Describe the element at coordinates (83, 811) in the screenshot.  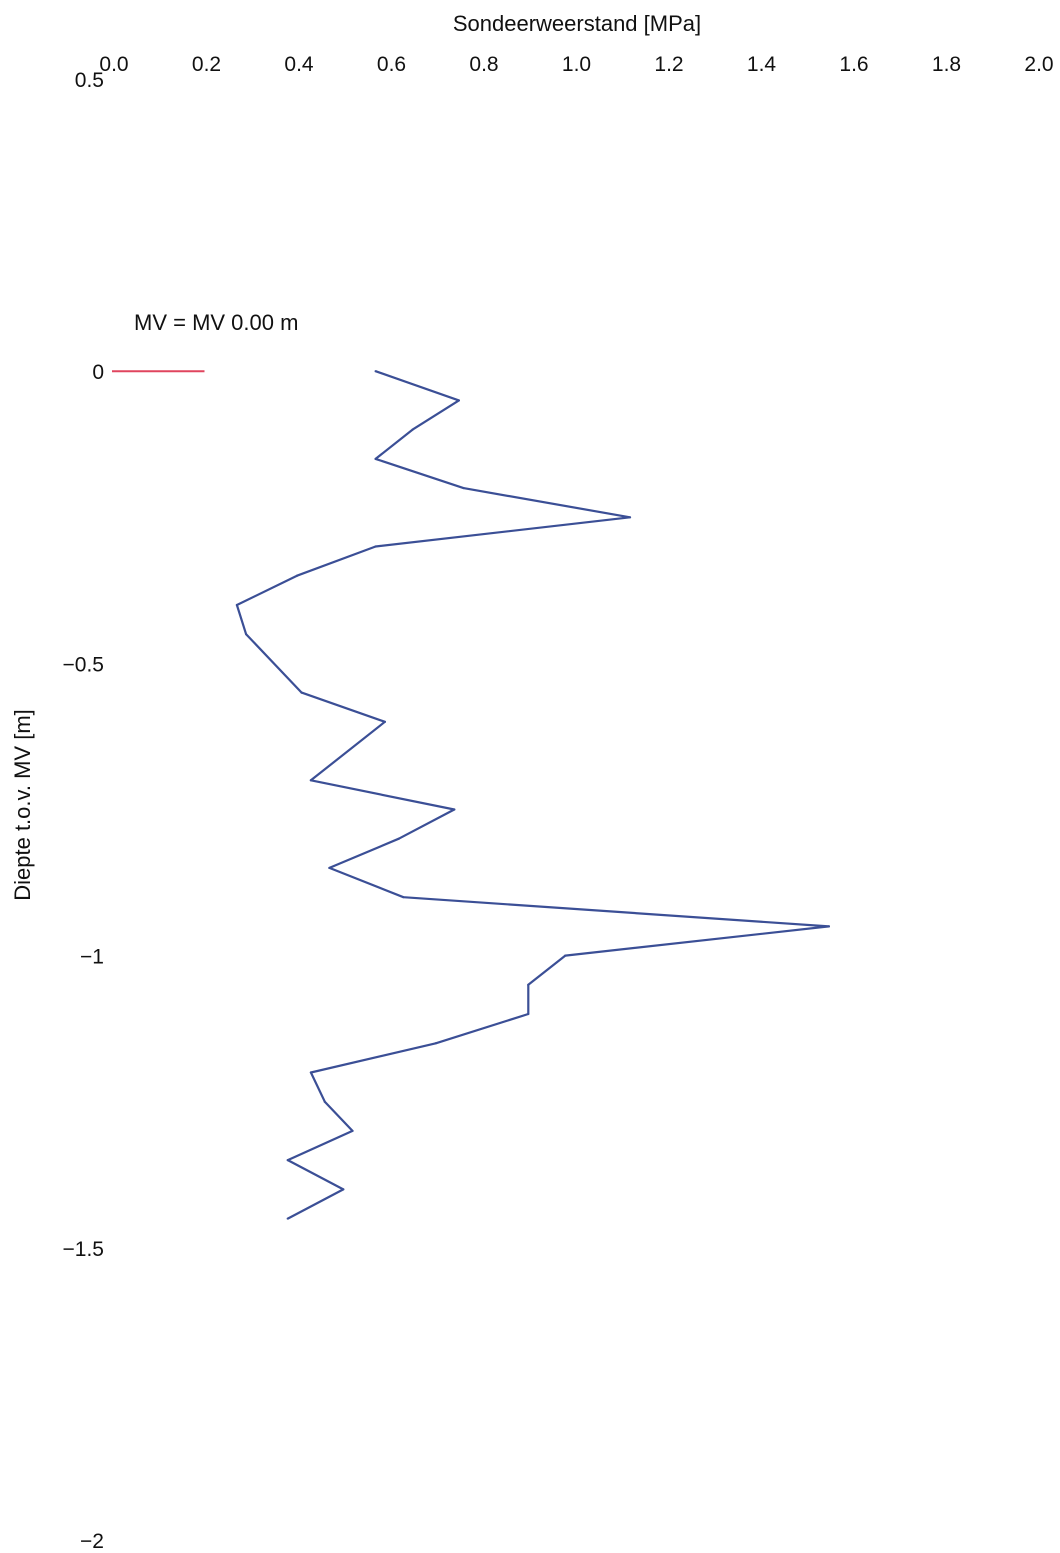
I see `y-tick-labels: 0.5 0 −0.5 −1 −1.5 −2` at that location.